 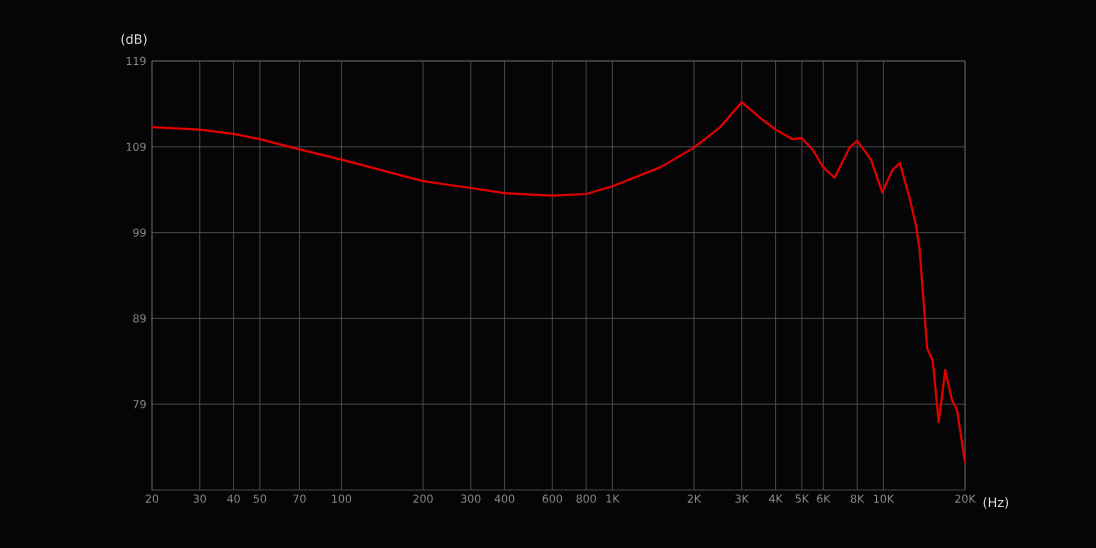 What do you see at coordinates (136, 61) in the screenshot?
I see `y-tick-label: 119` at bounding box center [136, 61].